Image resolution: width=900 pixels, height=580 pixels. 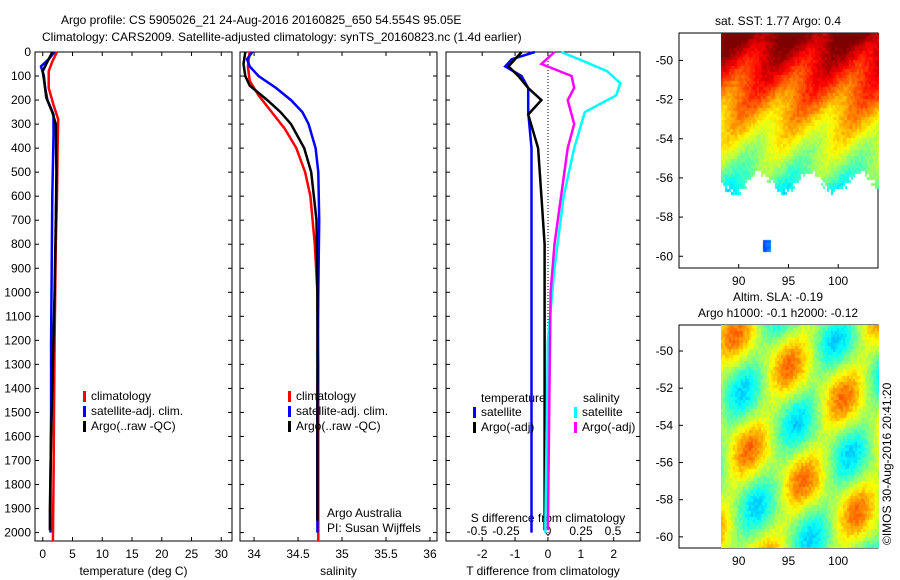 I want to click on y-tick-label: 1100, so click(x=18, y=316).